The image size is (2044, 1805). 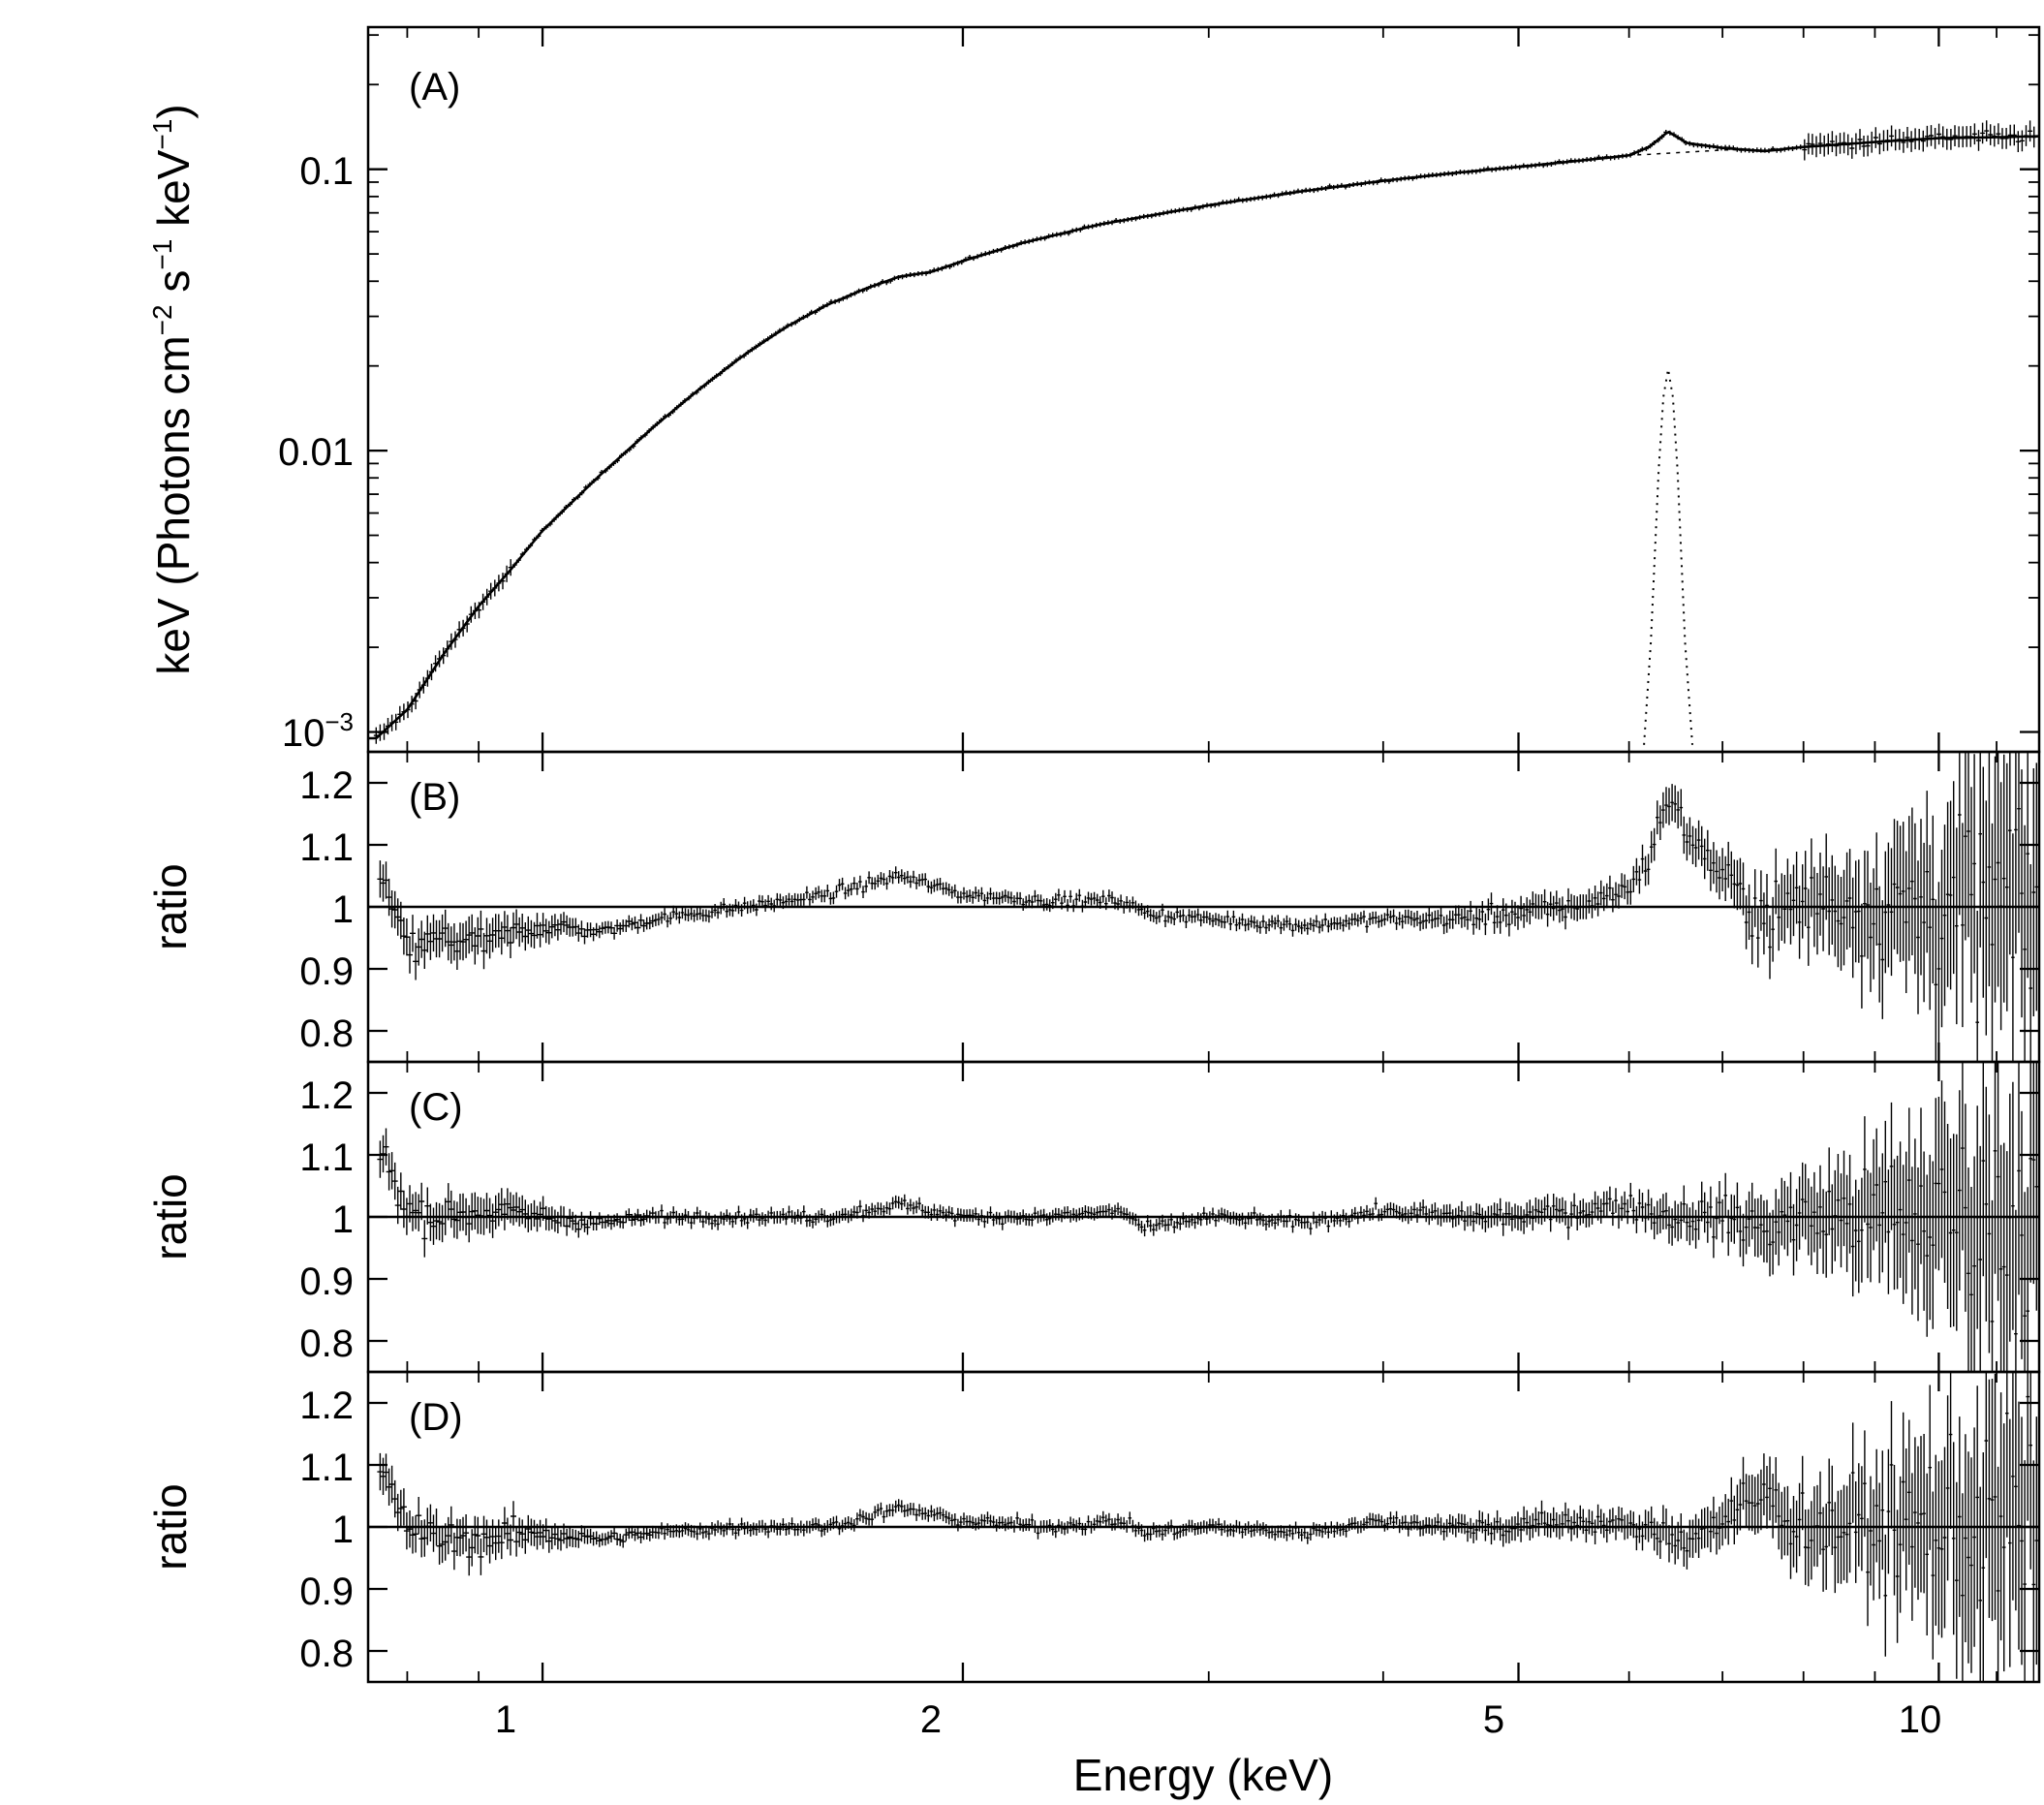 I want to click on panel-a-gaussian-line, so click(x=1668, y=556).